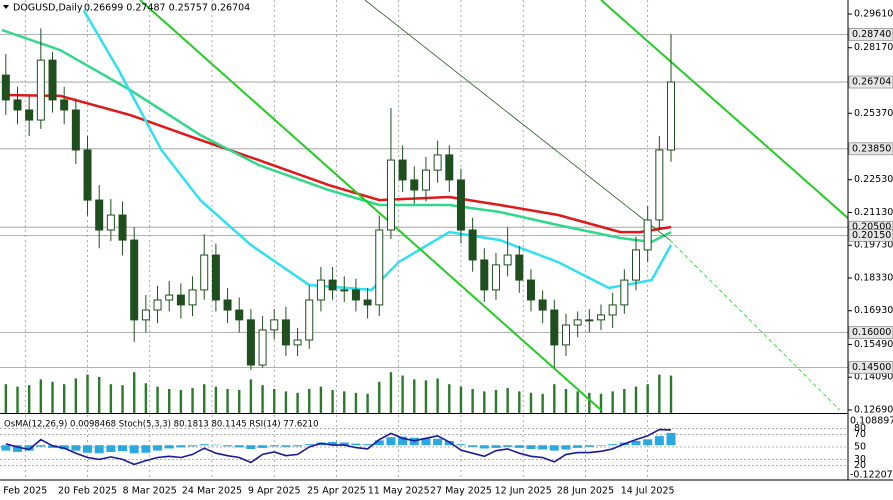 This screenshot has height=500, width=893. Describe the element at coordinates (585, 491) in the screenshot. I see `x-tick-label: 28 Jun 2025` at that location.